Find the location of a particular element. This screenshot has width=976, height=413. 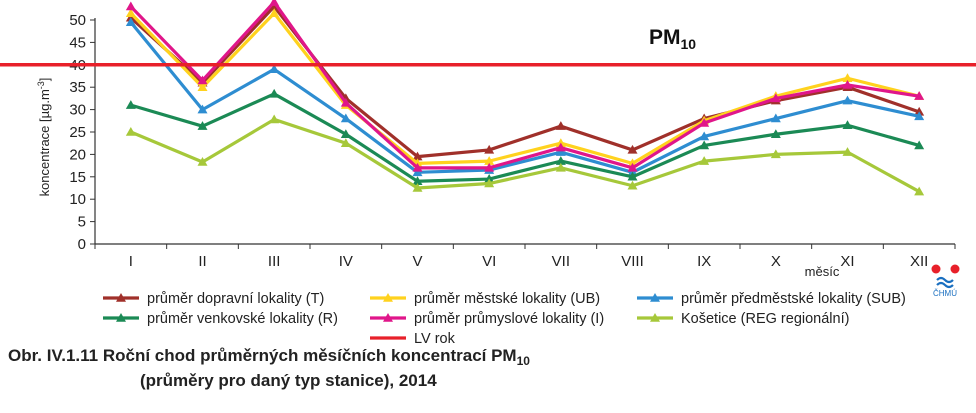

x-tick-label: VIII is located at coordinates (632, 261).